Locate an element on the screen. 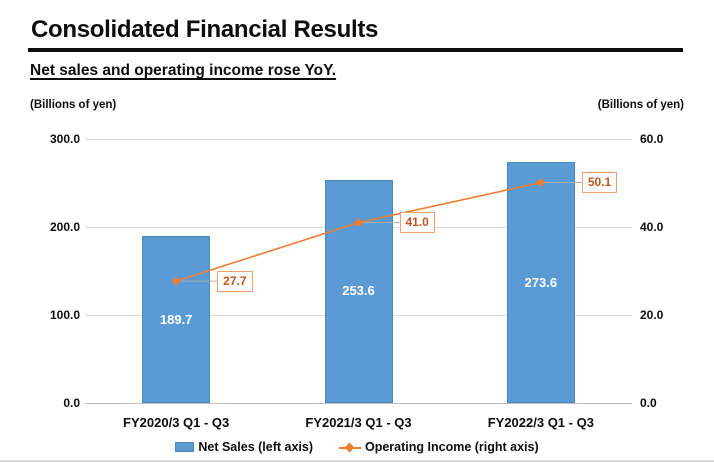 The image size is (714, 462). right-axis-tick: 60.0 is located at coordinates (652, 139).